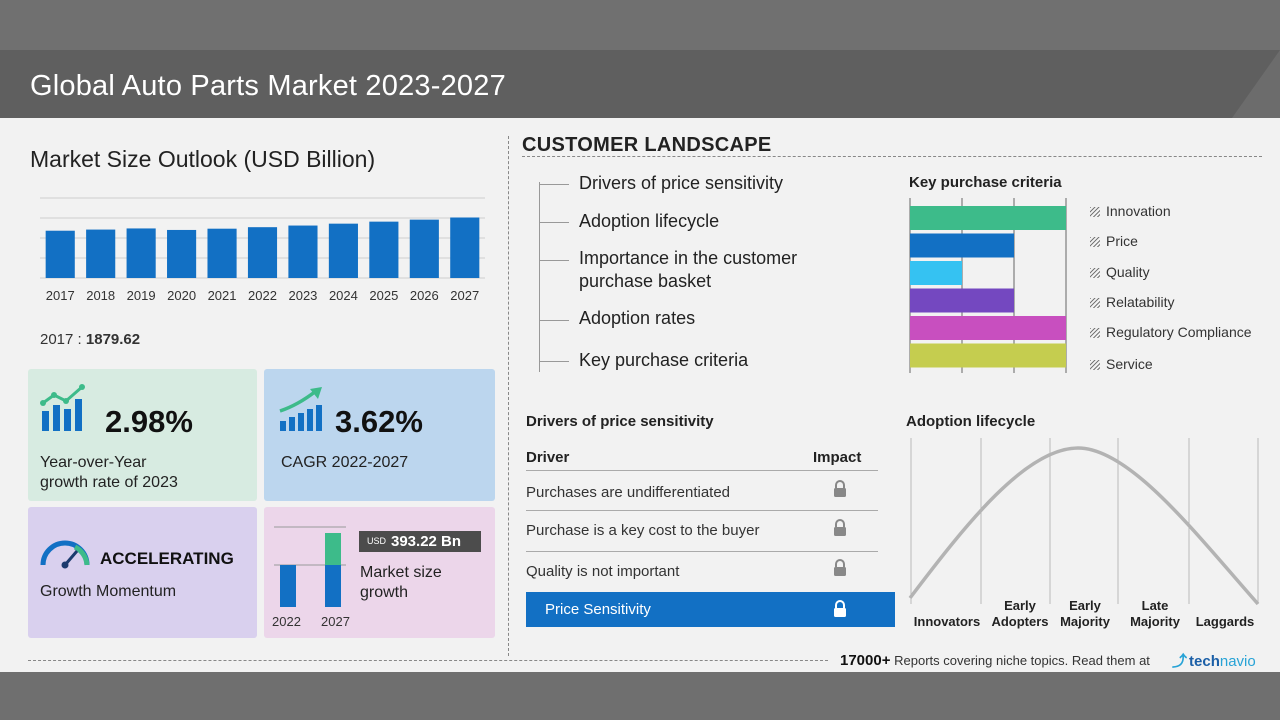  I want to click on base-year: 2017, so click(57, 339).